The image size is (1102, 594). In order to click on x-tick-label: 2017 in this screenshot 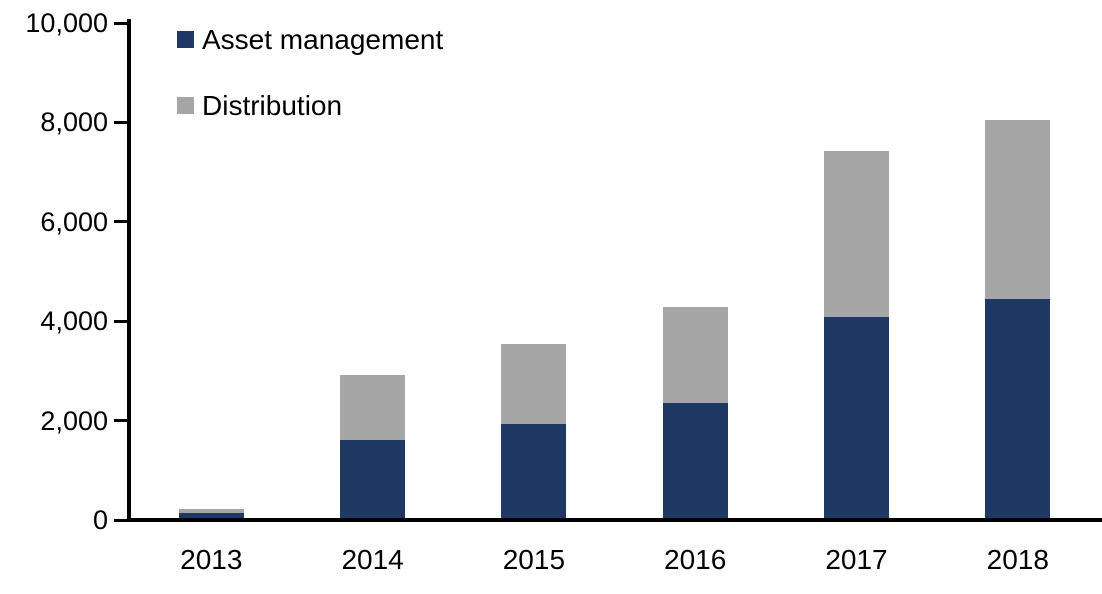, I will do `click(856, 559)`.